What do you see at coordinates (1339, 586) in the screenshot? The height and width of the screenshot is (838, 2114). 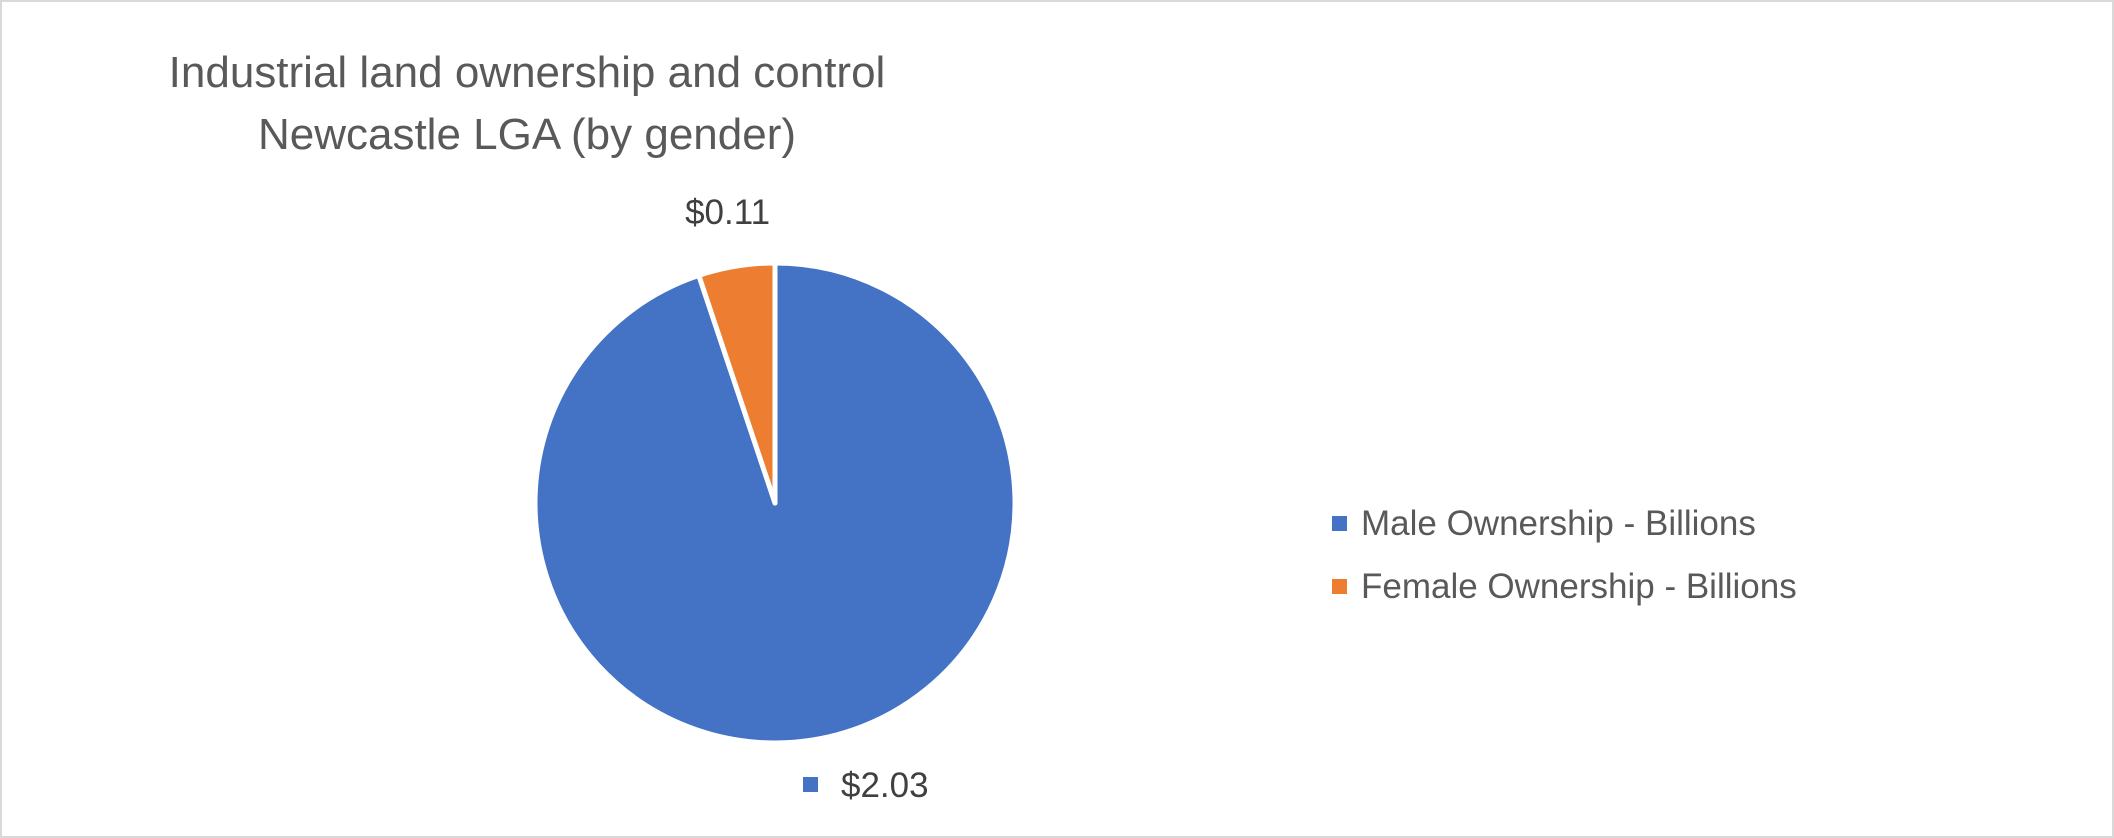 I see `legend-swatch-female` at bounding box center [1339, 586].